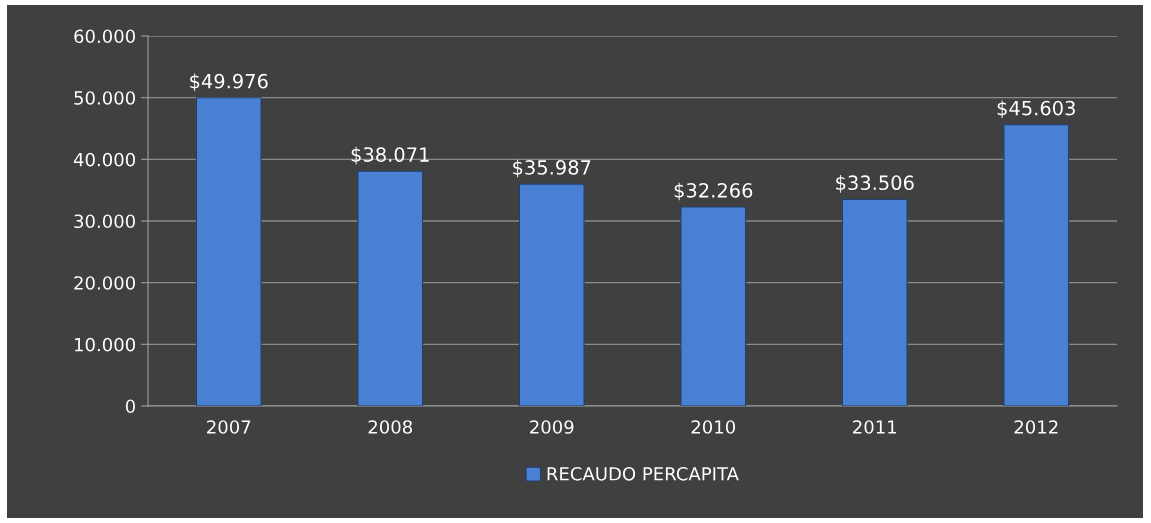 The height and width of the screenshot is (523, 1151). What do you see at coordinates (552, 427) in the screenshot?
I see `x-tick-label: 2009` at bounding box center [552, 427].